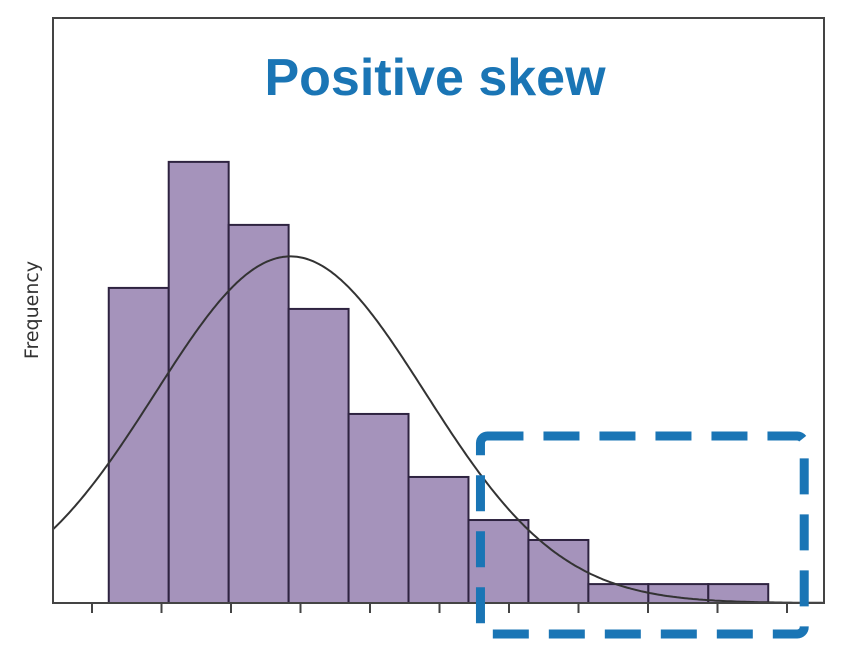 This screenshot has width=846, height=667. I want to click on y-axis-label: Frequency, so click(32, 310).